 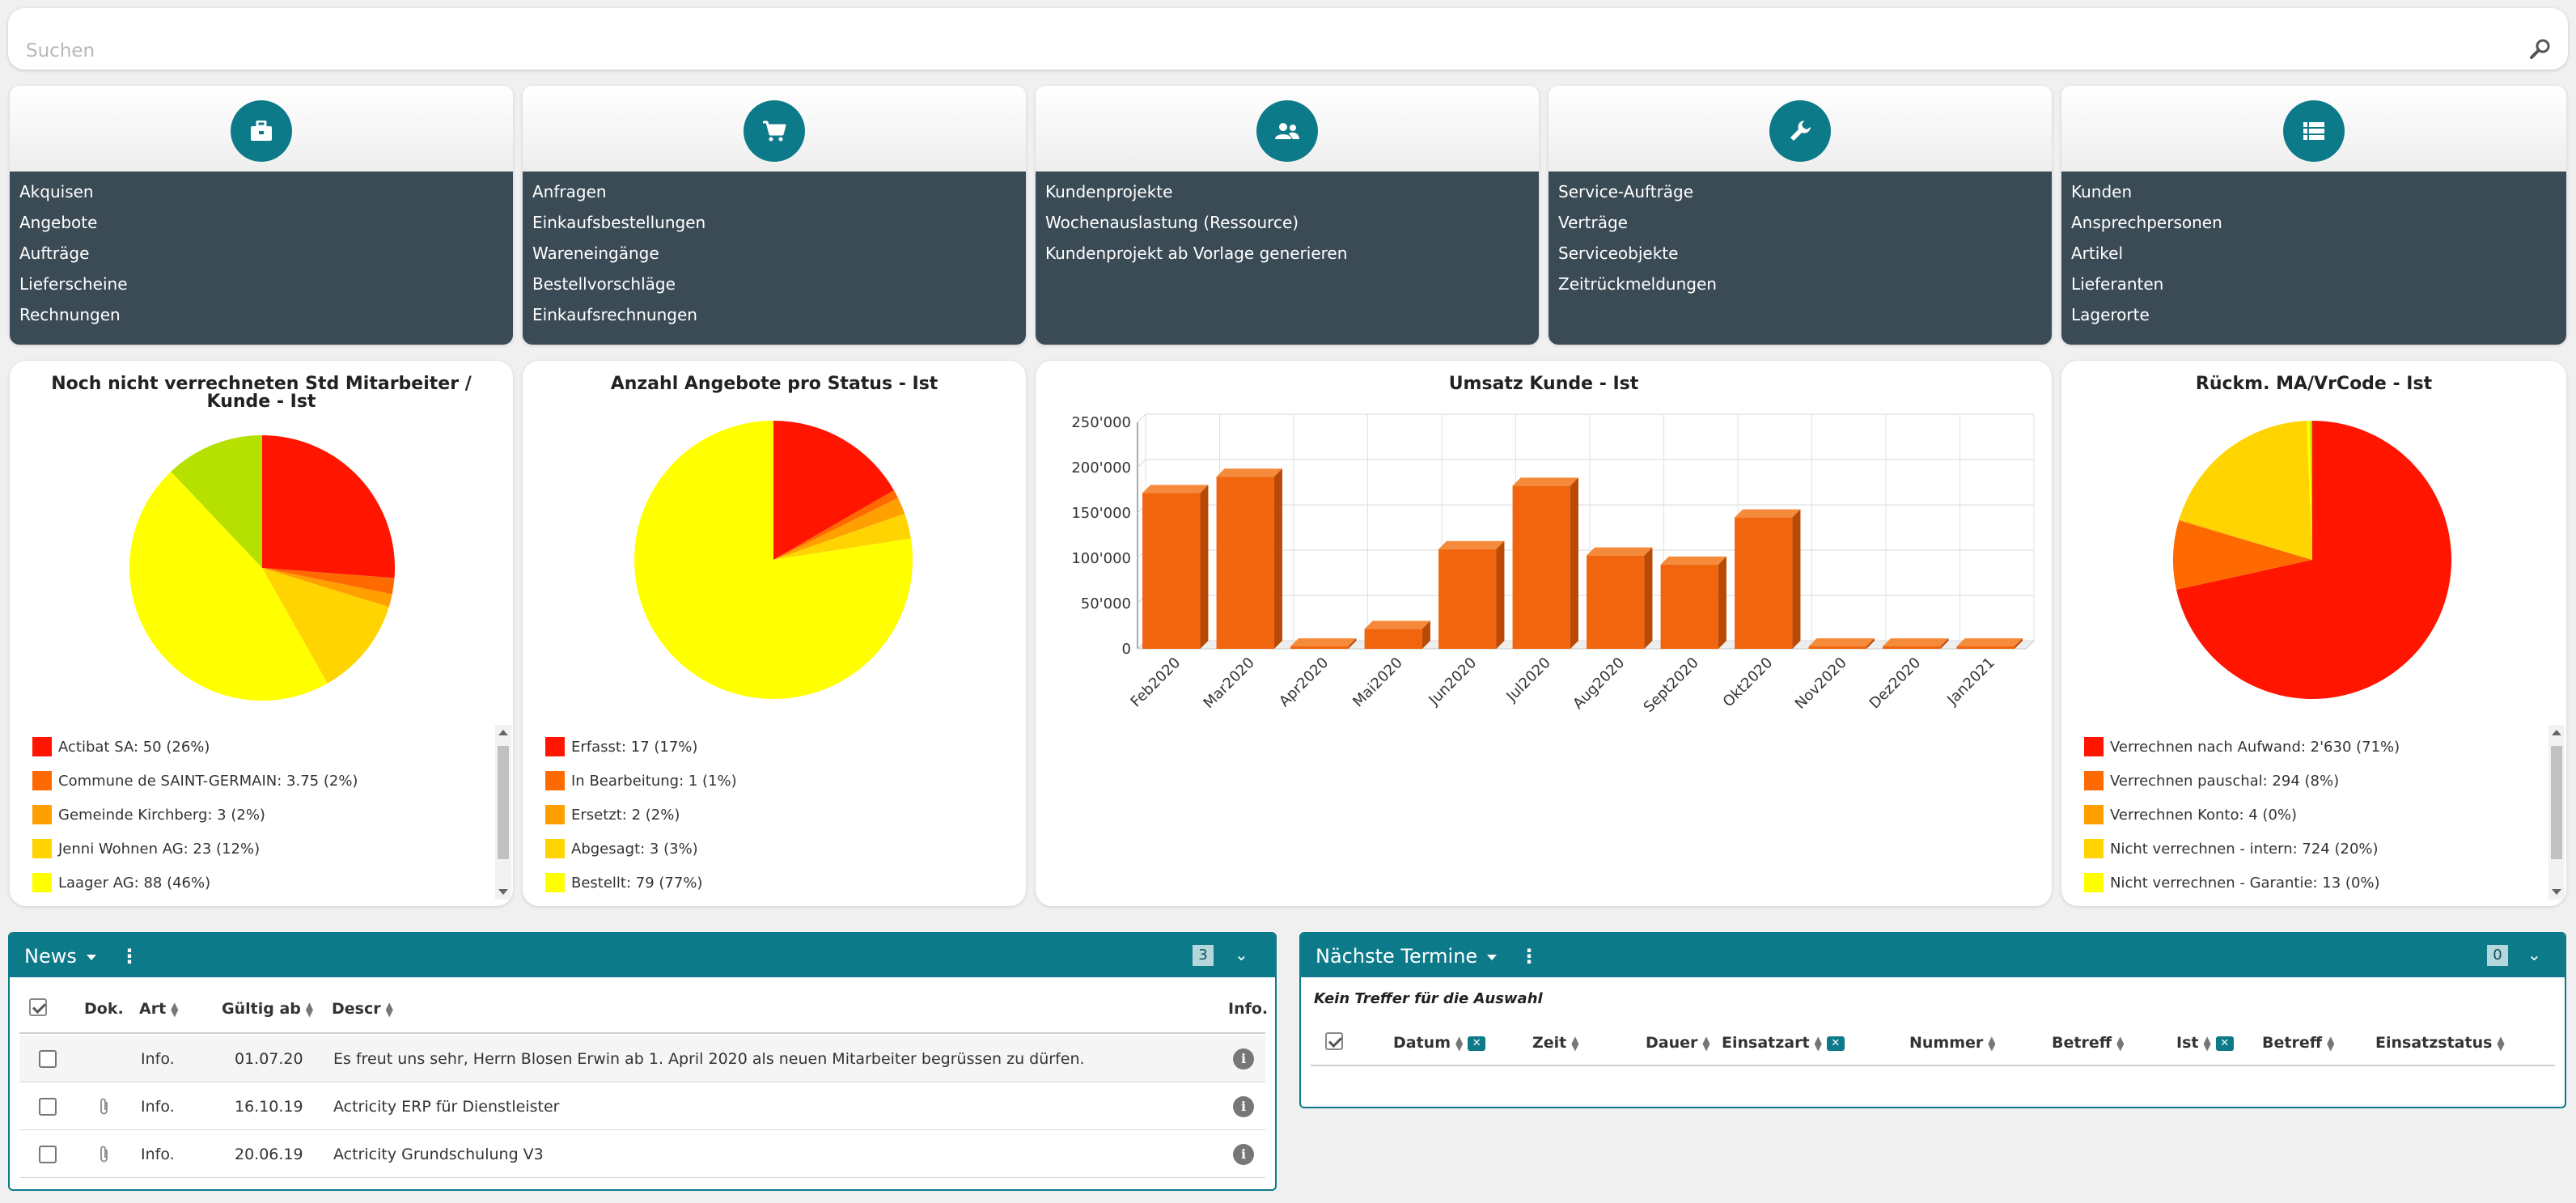 I want to click on col-nummer: Nummer ▲ ▼, so click(x=1952, y=1043).